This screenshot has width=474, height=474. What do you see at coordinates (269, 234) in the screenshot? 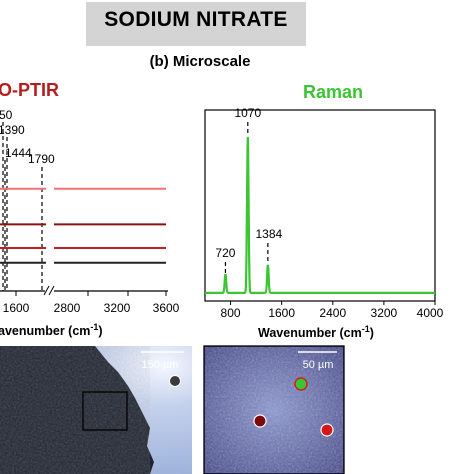
I see `raman-peak-label-1384: 1384` at bounding box center [269, 234].